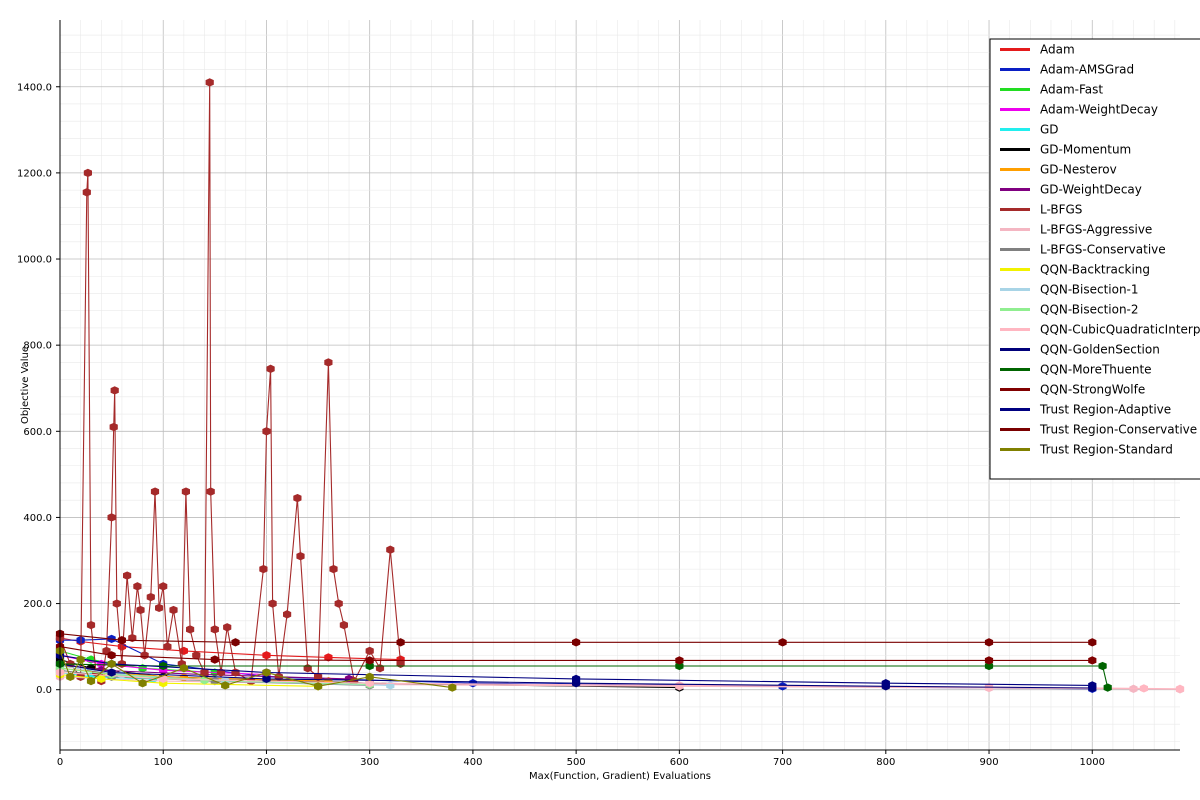  I want to click on y-axis-label: Objective Value, so click(25, 385).